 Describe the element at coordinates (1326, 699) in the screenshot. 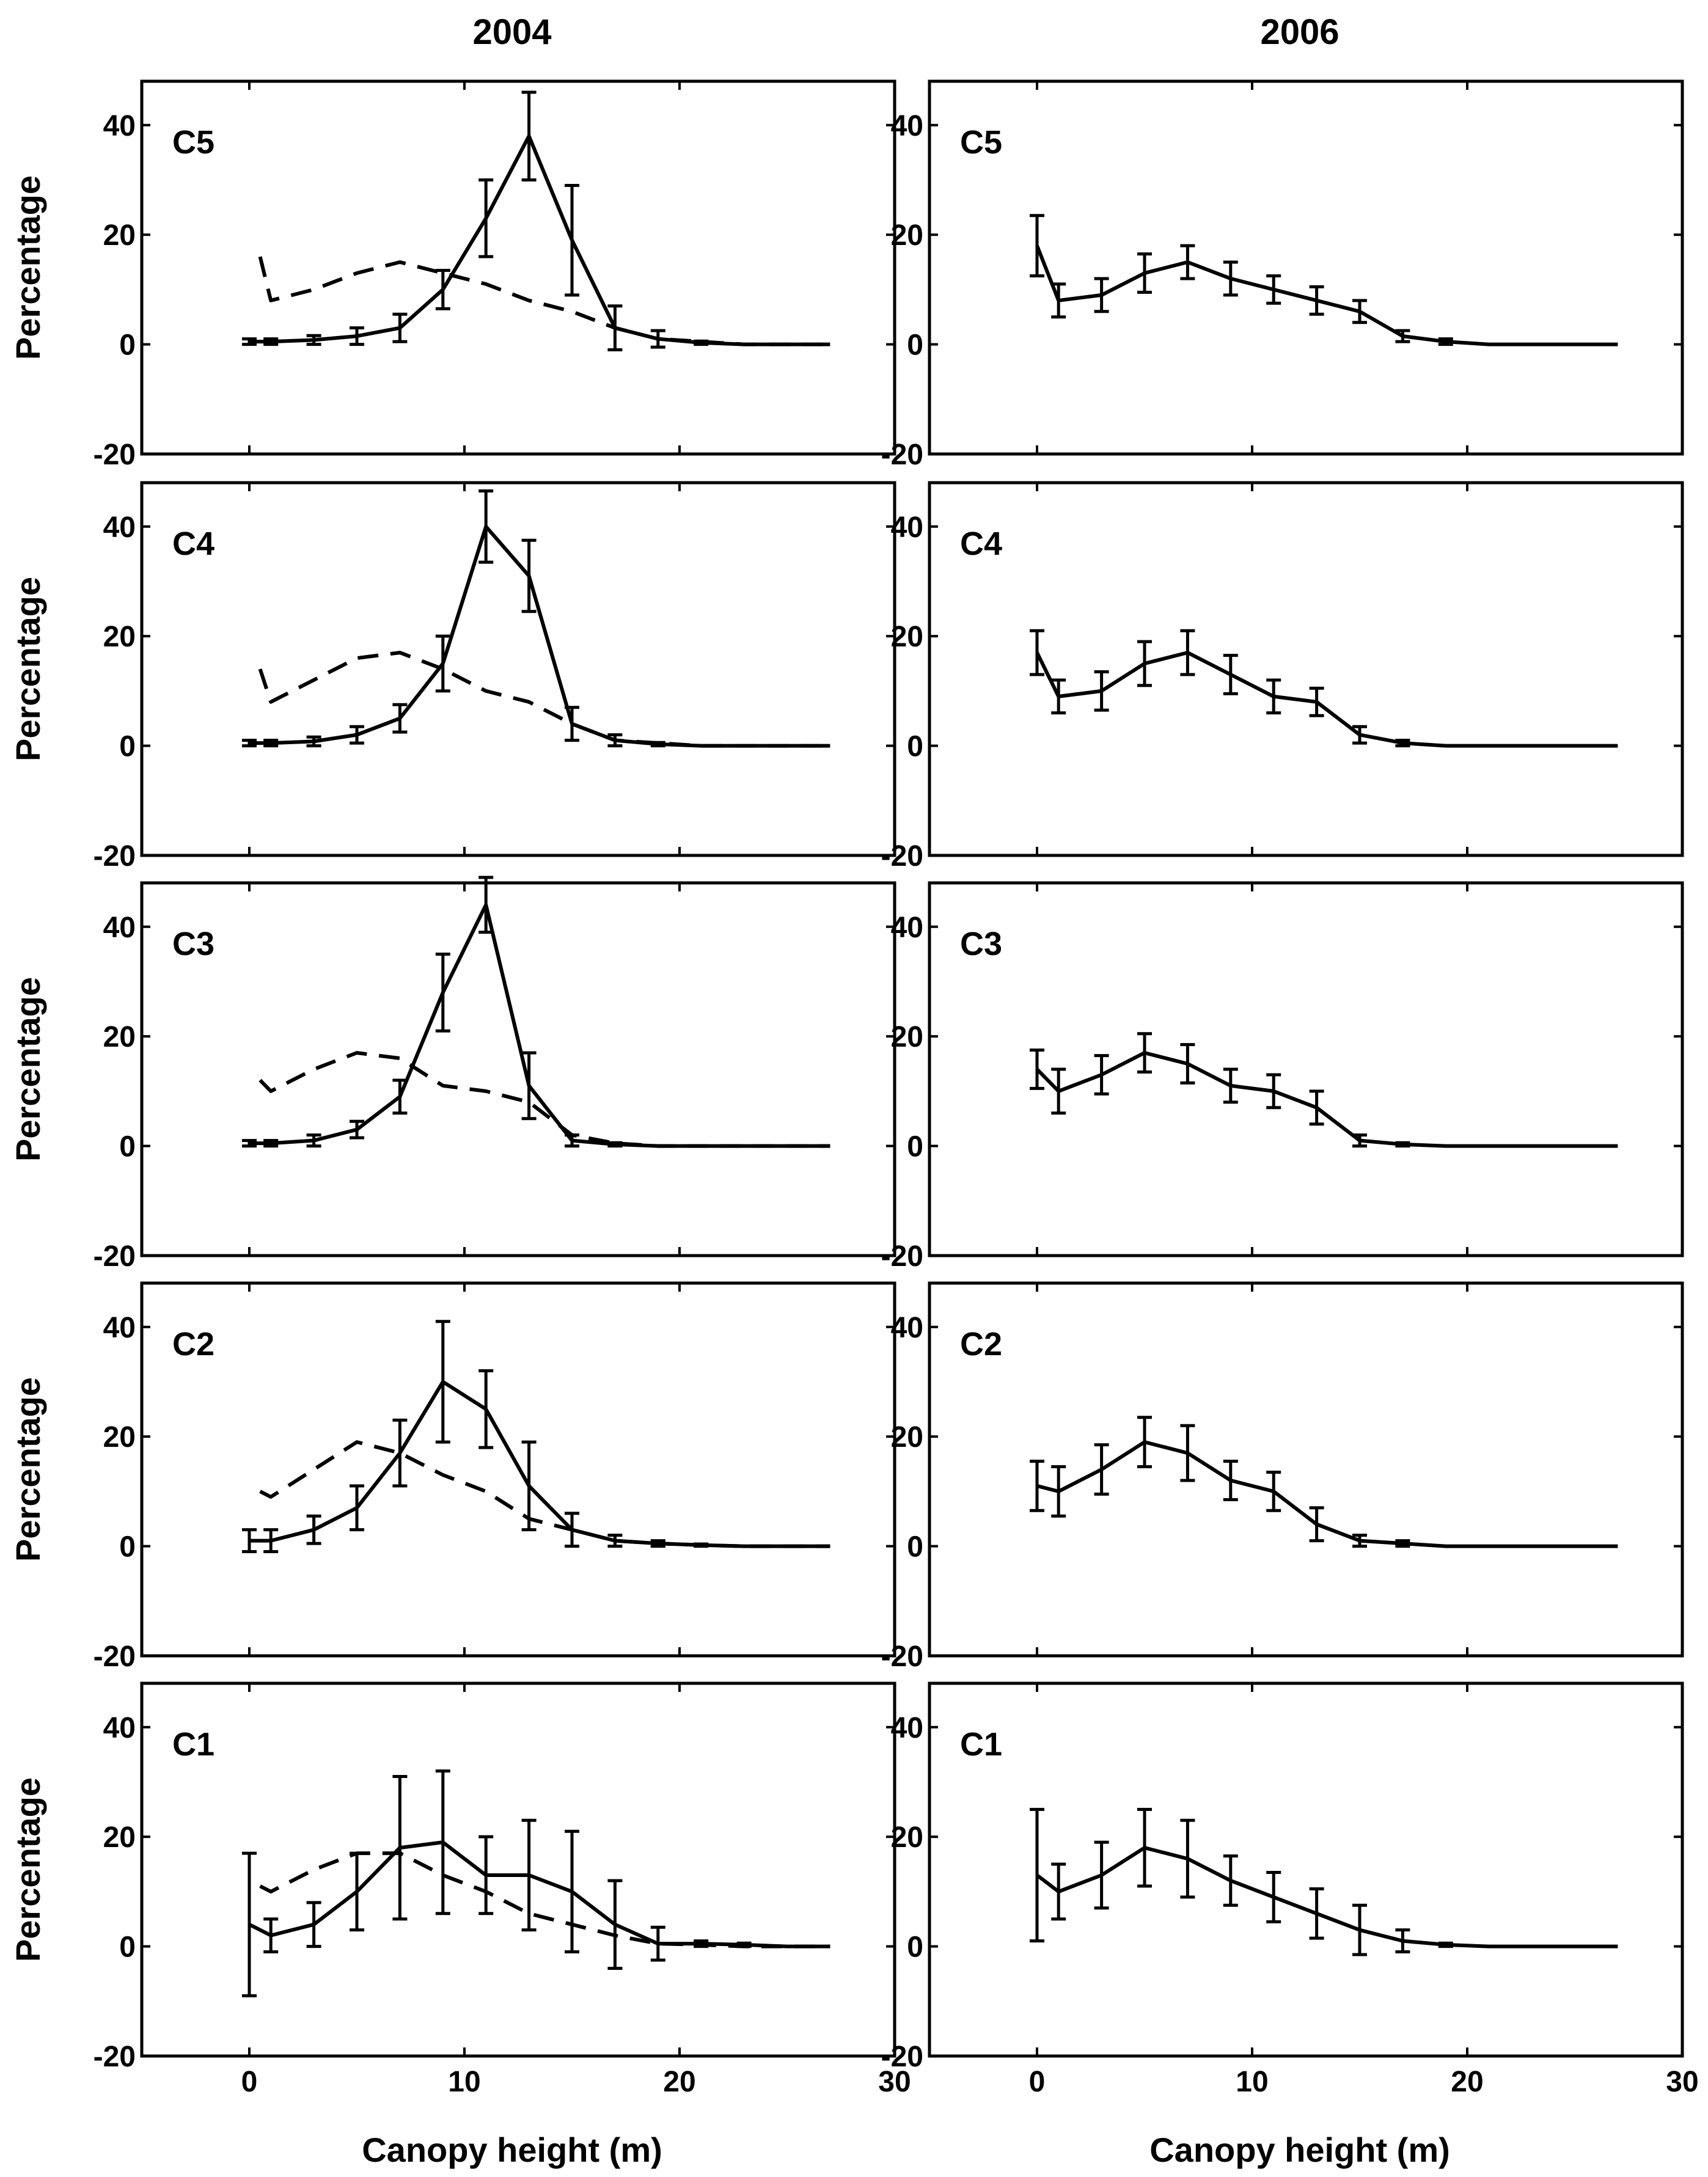

I see `panel-c4-2006-series-solid-line` at that location.